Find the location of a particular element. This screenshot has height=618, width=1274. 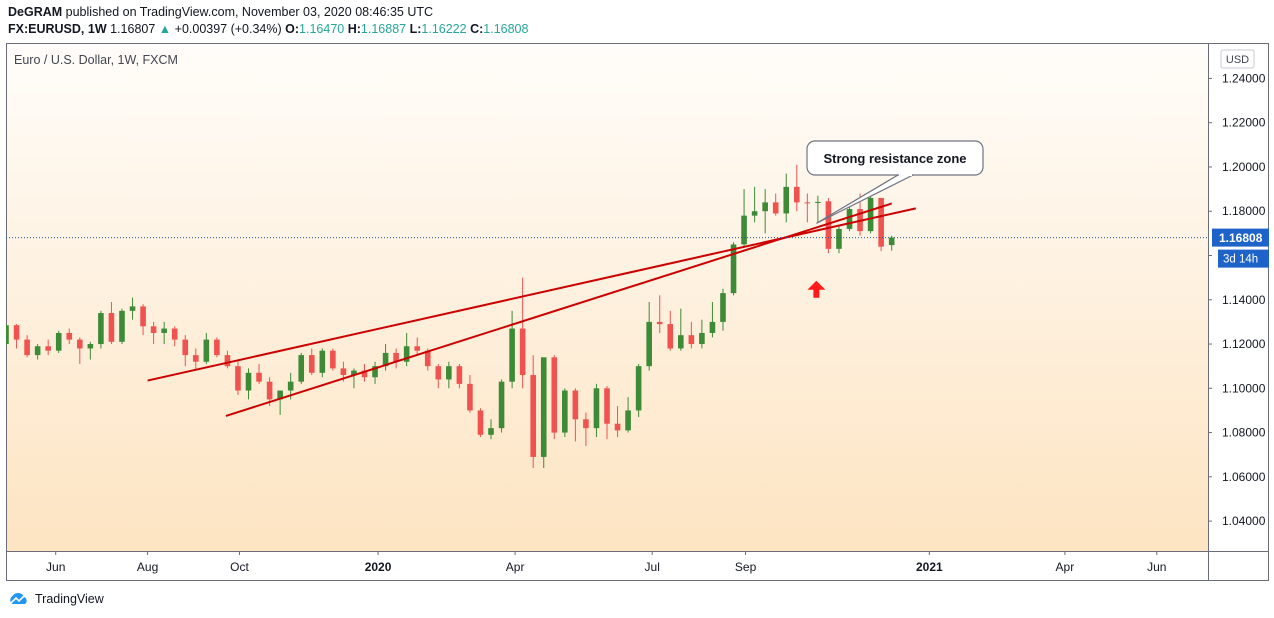

y-tick-label: 1.14000 is located at coordinates (1244, 300).